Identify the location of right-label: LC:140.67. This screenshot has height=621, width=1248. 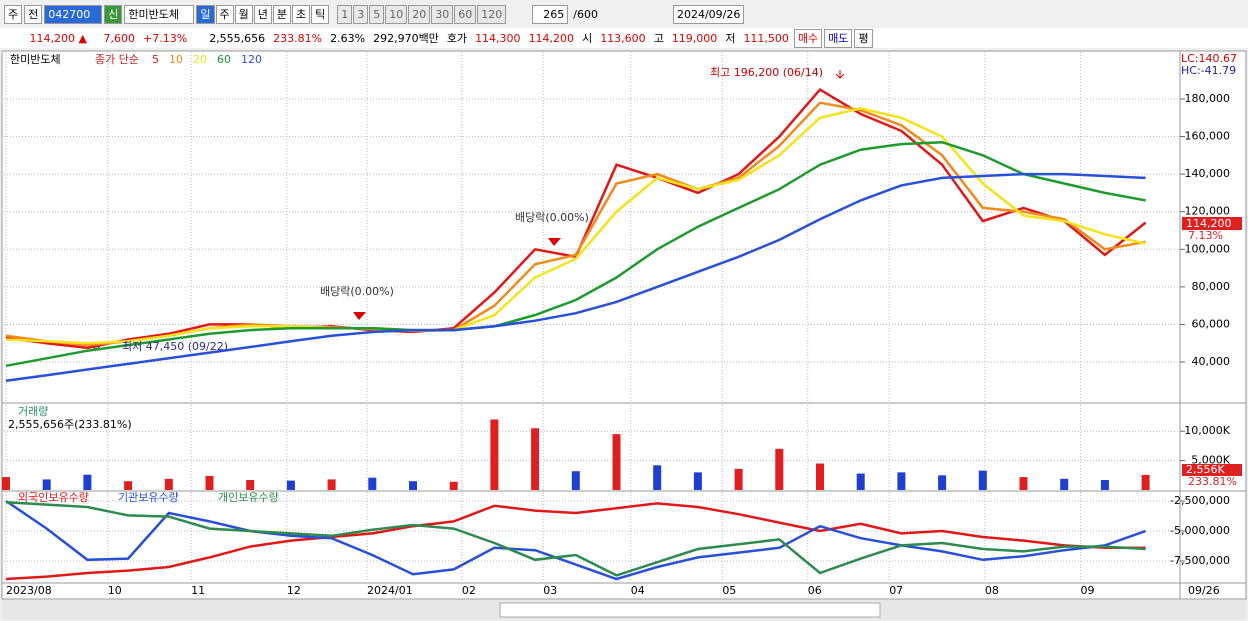
(1209, 58).